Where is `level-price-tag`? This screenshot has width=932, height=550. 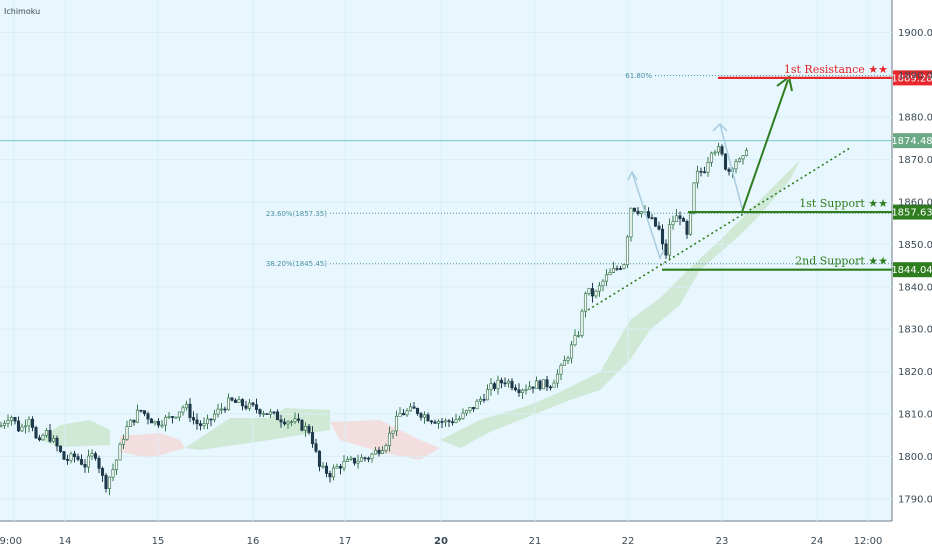 level-price-tag is located at coordinates (912, 270).